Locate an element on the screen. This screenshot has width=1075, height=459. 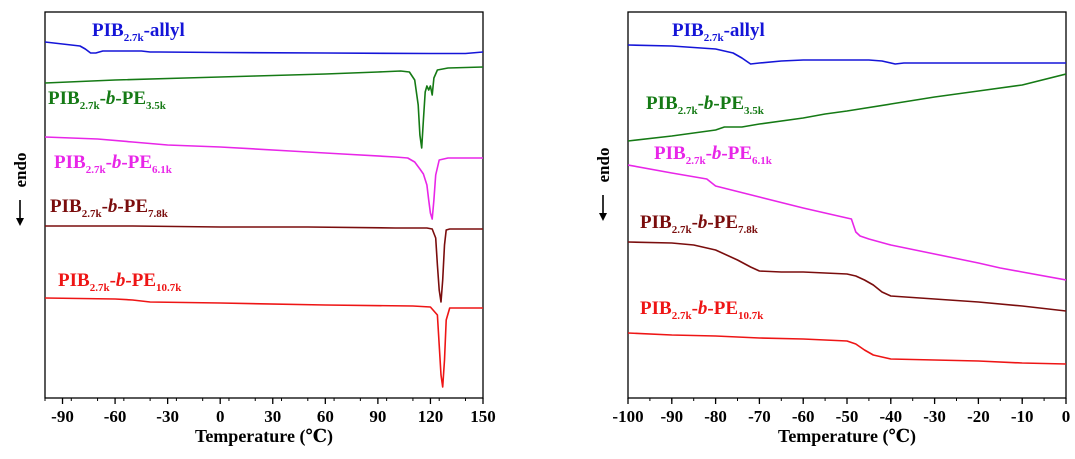
x-tick-label: -10 is located at coordinates (1022, 416).